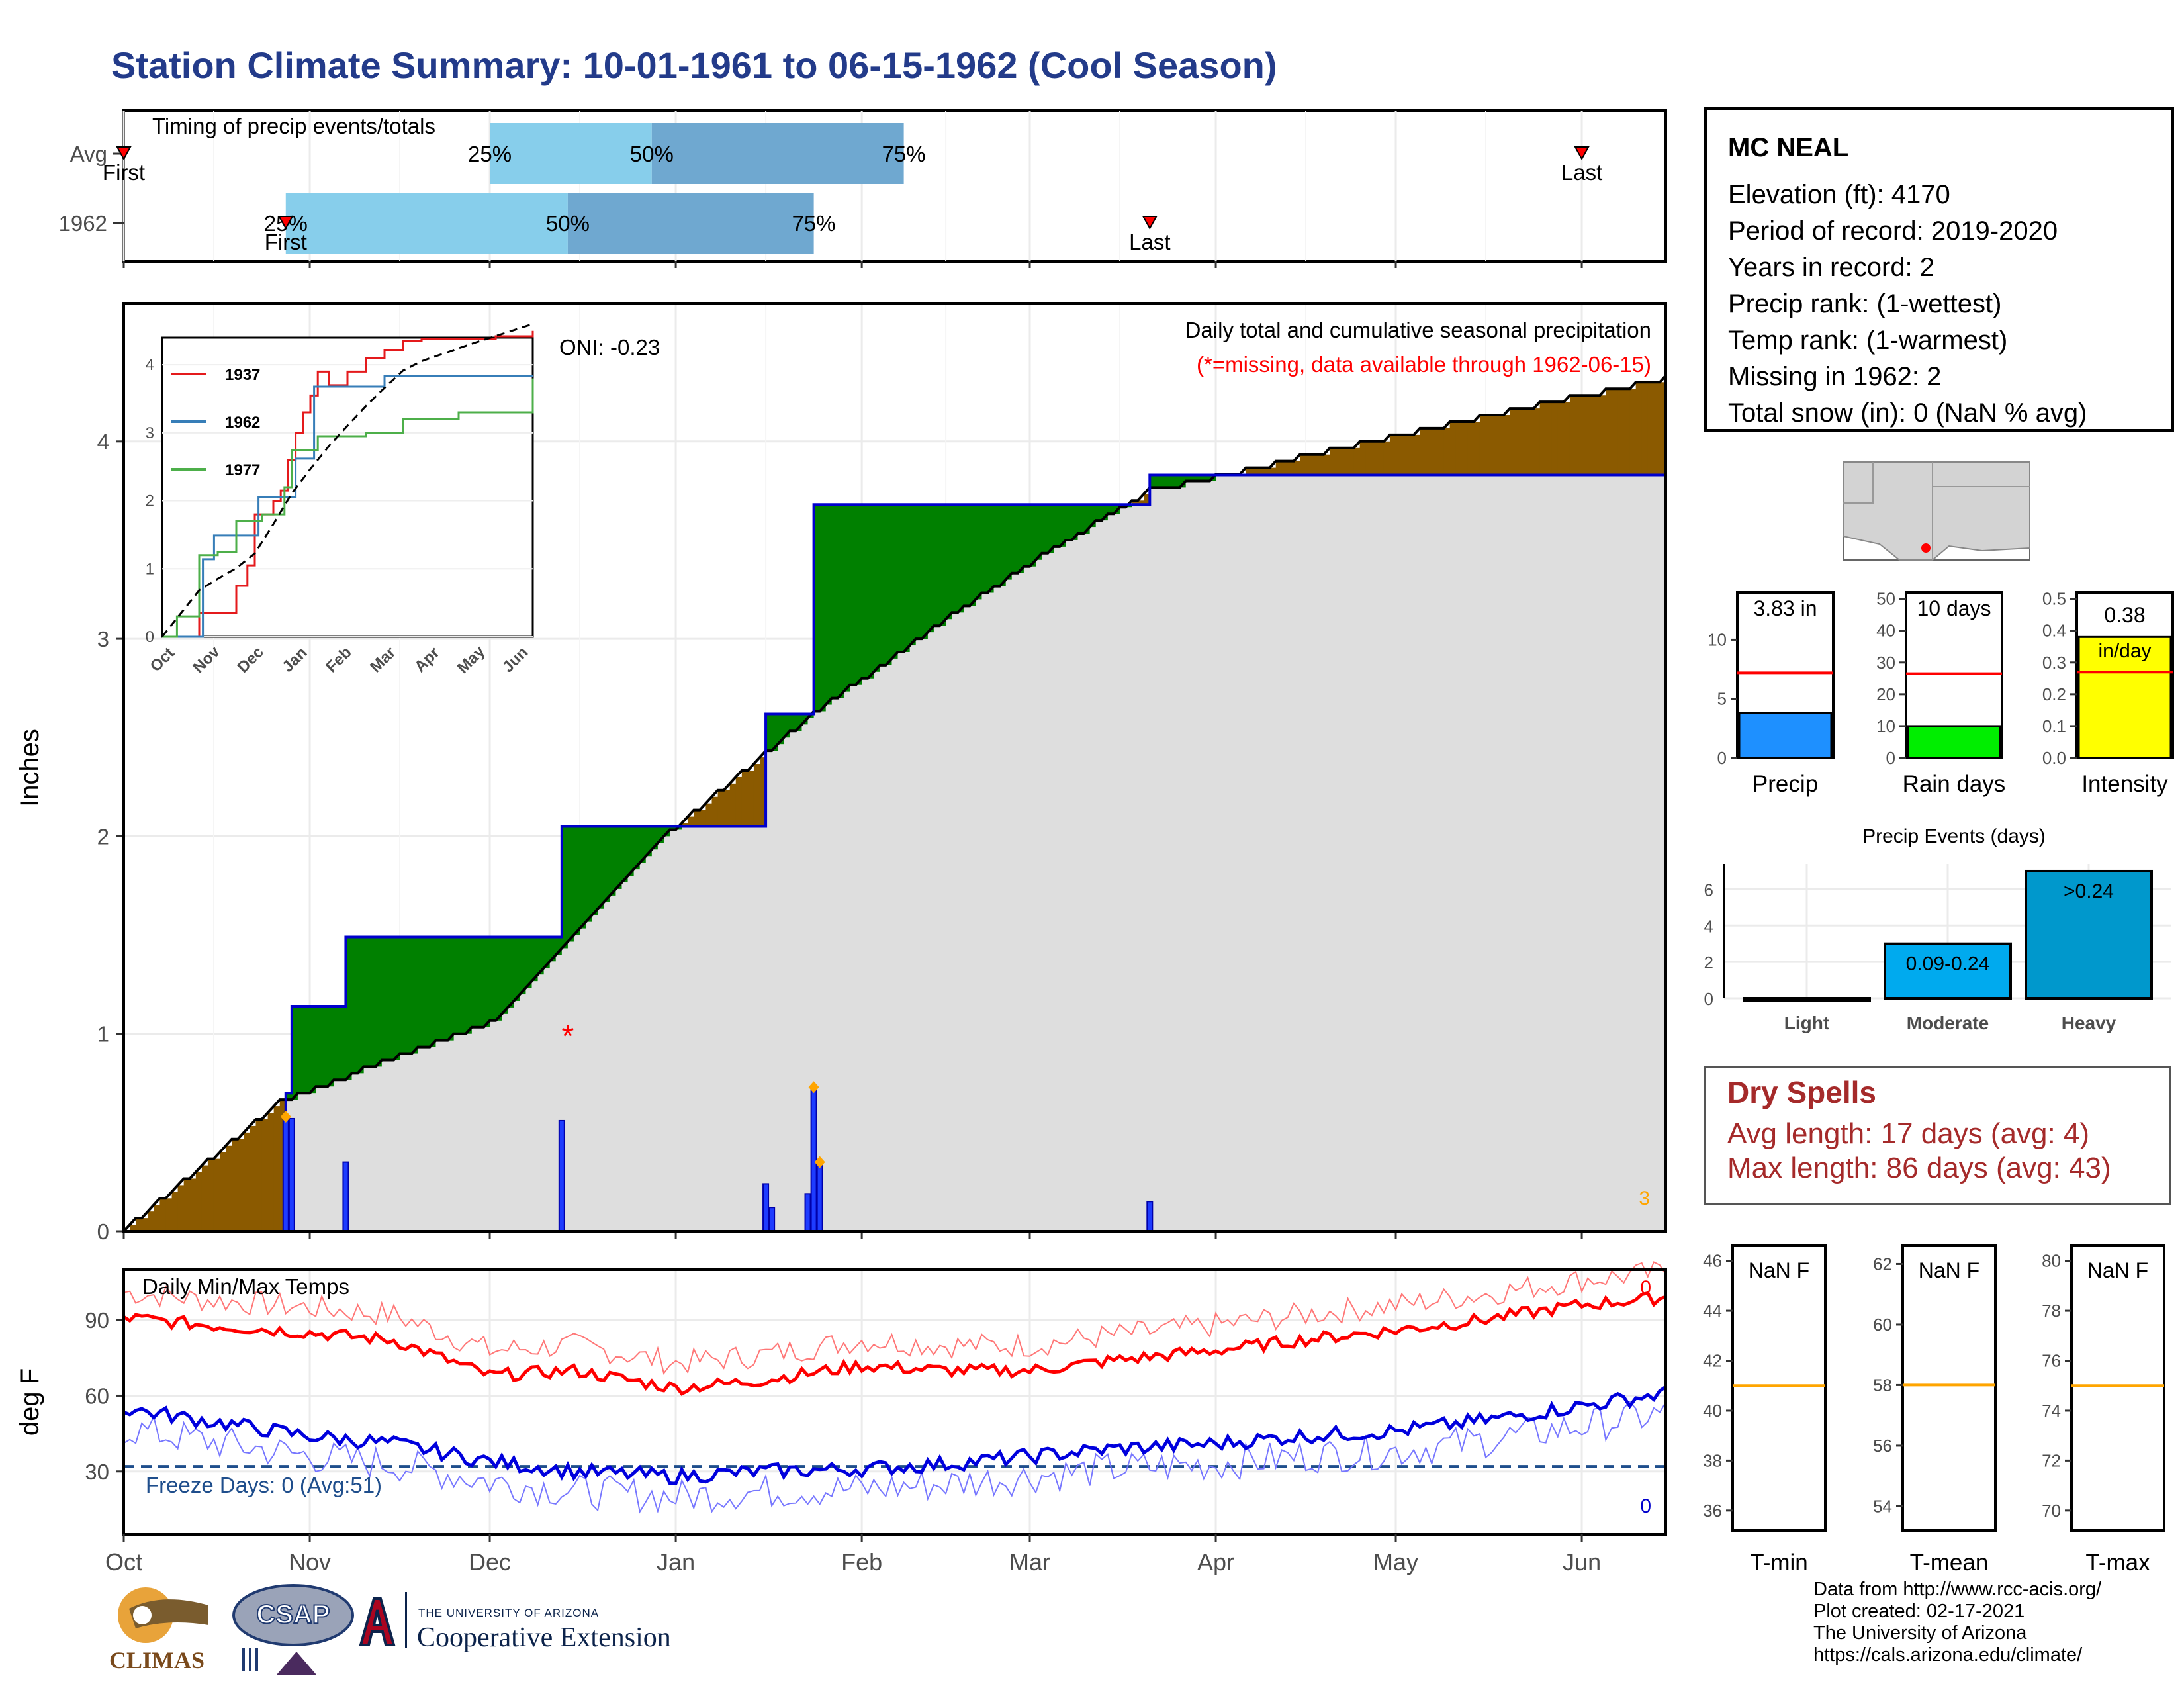 This screenshot has height=1688, width=2184. I want to click on inset-y-label: 4, so click(150, 365).